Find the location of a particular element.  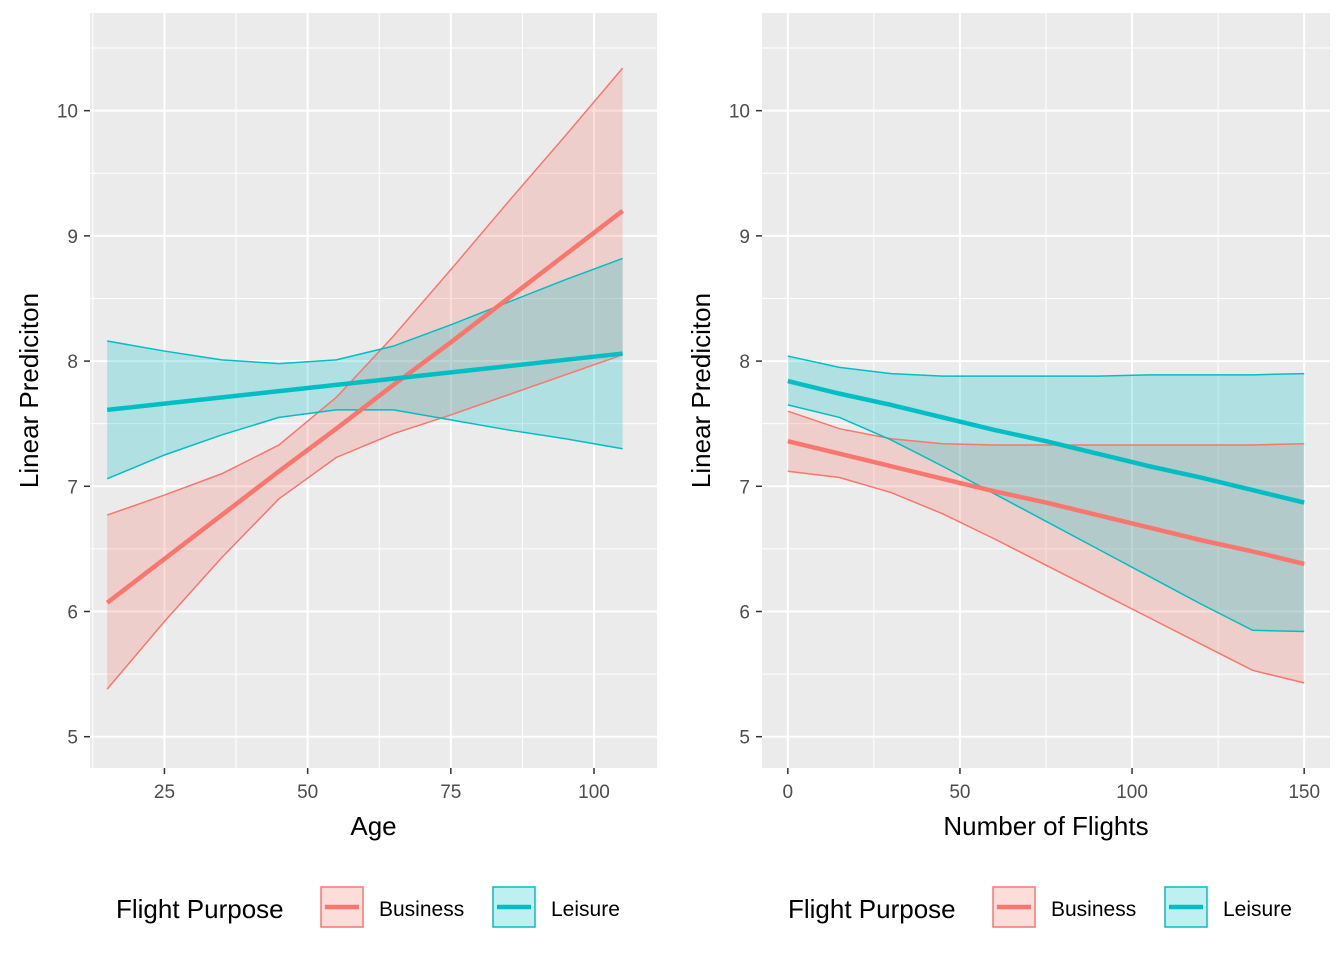

x-tick-label: 25 is located at coordinates (164, 792).